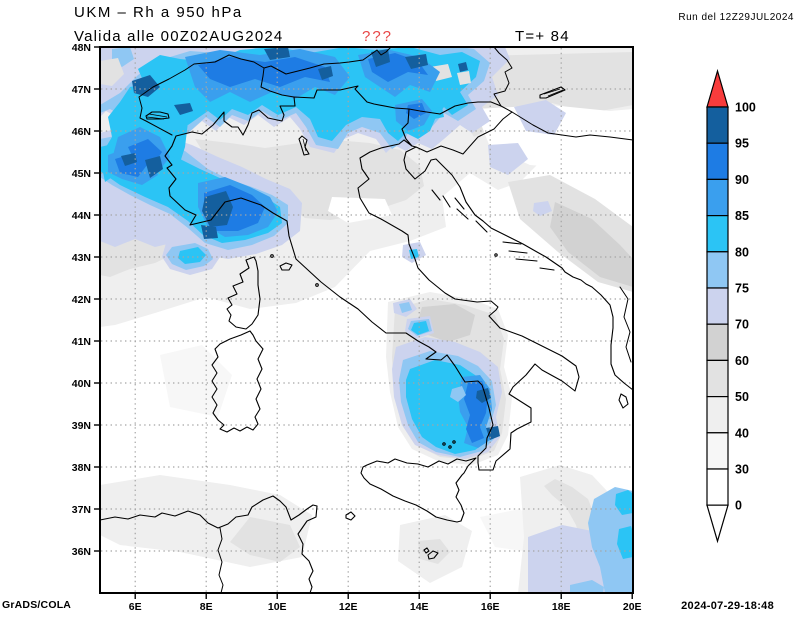 This screenshot has height=618, width=800. What do you see at coordinates (567, 123) in the screenshot?
I see `hungary-croatia-border` at bounding box center [567, 123].